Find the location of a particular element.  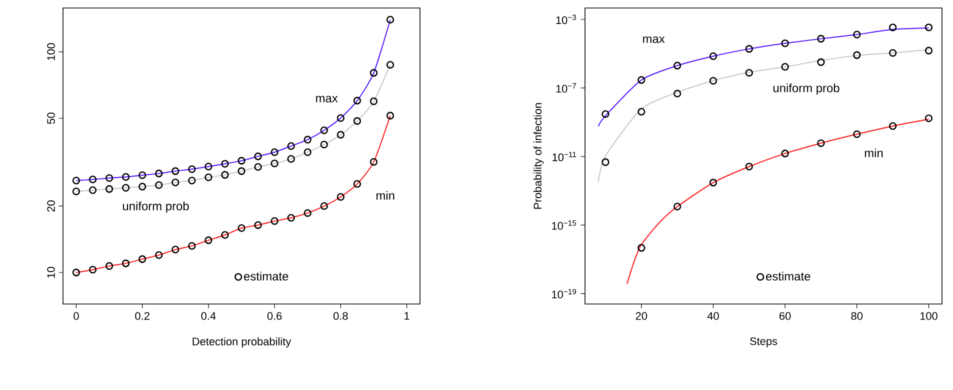

text: max is located at coordinates (654, 40).